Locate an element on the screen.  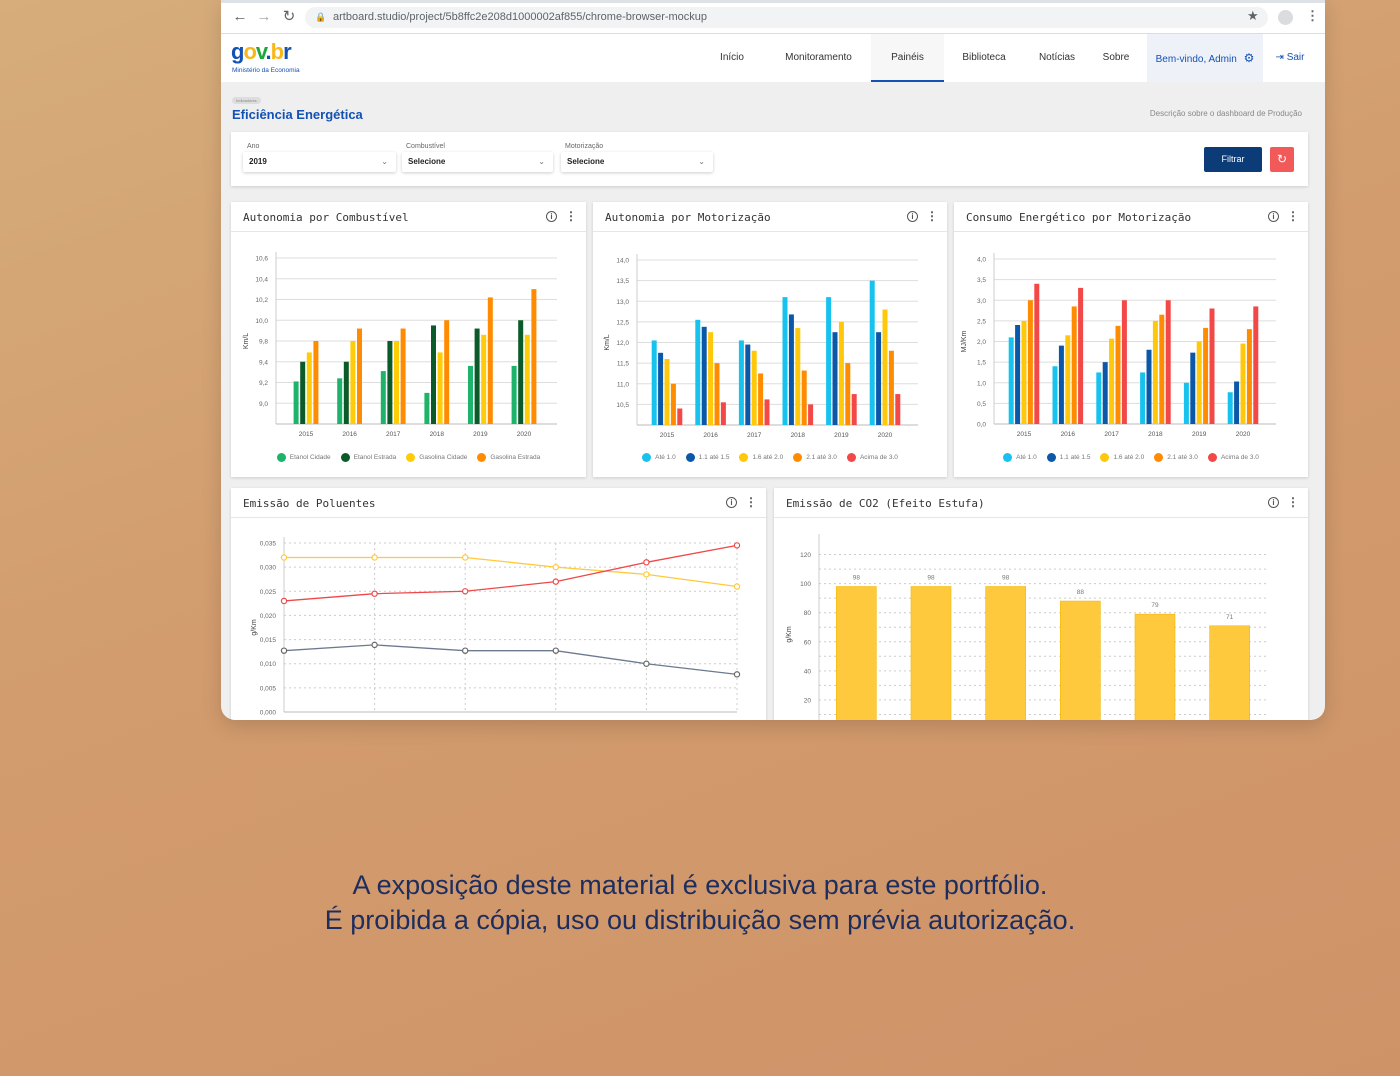
back-icon: ← is located at coordinates (240, 16).